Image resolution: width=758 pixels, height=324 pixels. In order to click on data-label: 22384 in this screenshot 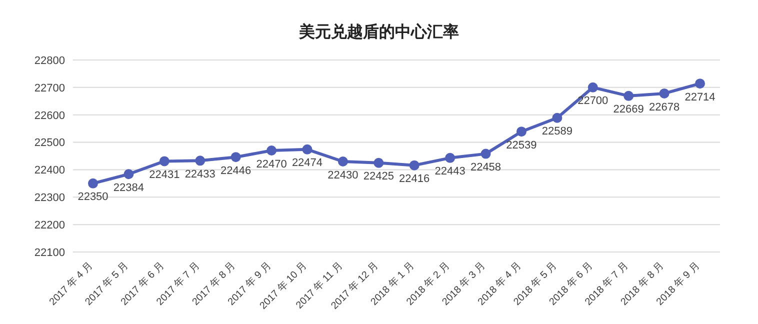, I will do `click(128, 188)`.